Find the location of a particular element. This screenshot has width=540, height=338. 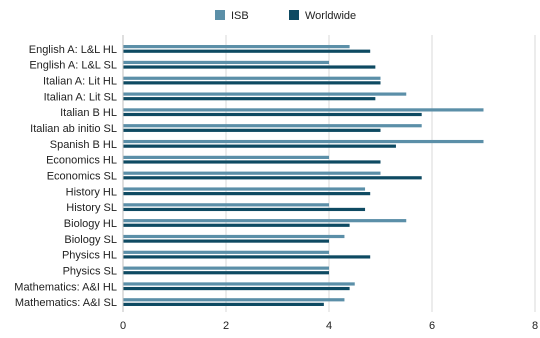

category-label: Spanish B HL is located at coordinates (83, 145).